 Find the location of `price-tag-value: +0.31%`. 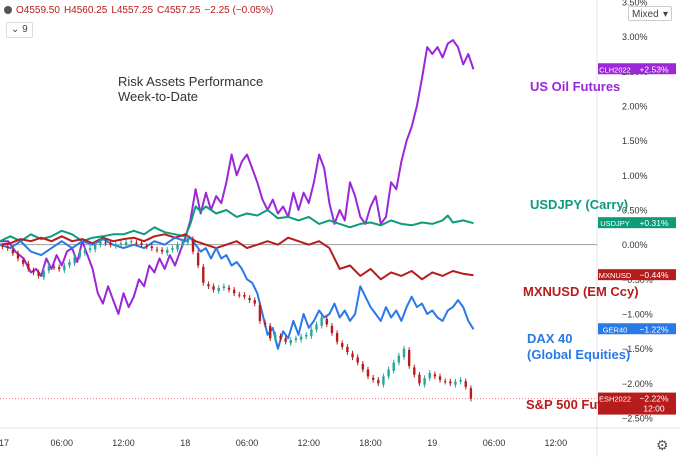

price-tag-value: +0.31% is located at coordinates (654, 223).